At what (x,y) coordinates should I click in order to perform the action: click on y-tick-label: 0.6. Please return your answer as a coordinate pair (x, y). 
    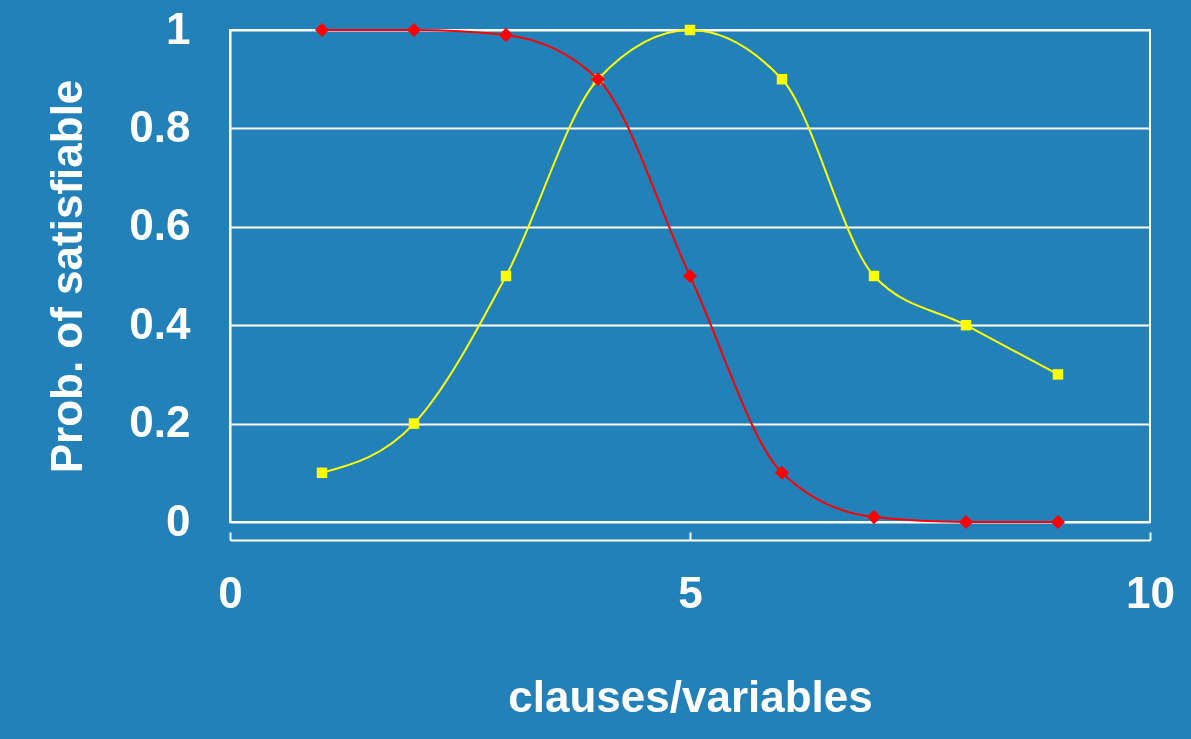
    Looking at the image, I should click on (160, 225).